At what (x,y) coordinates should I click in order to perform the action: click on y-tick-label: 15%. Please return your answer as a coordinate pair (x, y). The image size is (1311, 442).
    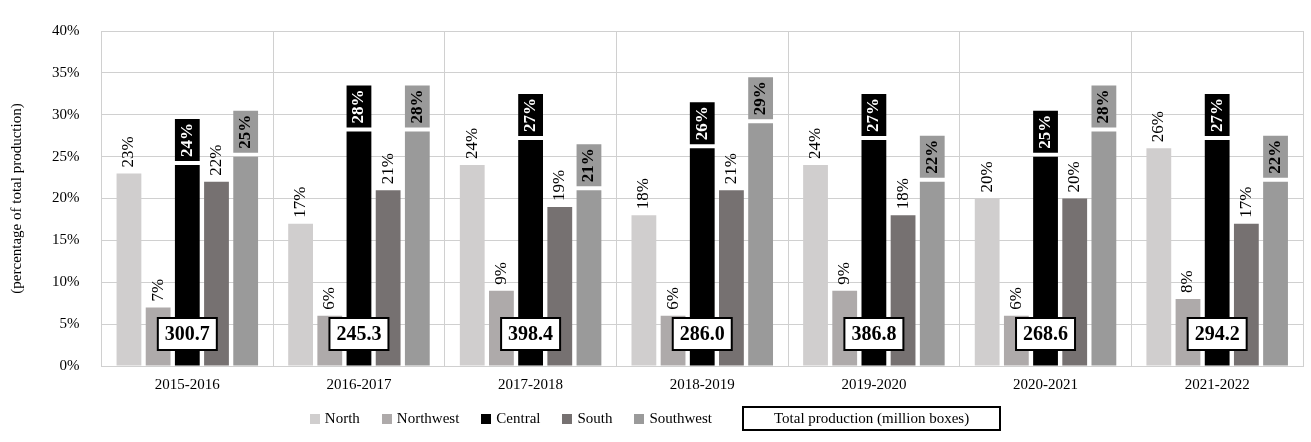
    Looking at the image, I should click on (66, 239).